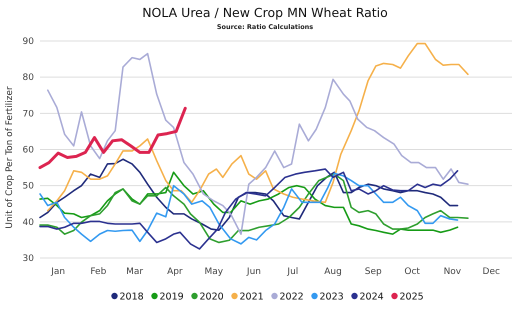  What do you see at coordinates (265, 12) in the screenshot?
I see `chart-title: NOLA Urea / New Crop MN Wheat Ratio` at bounding box center [265, 12].